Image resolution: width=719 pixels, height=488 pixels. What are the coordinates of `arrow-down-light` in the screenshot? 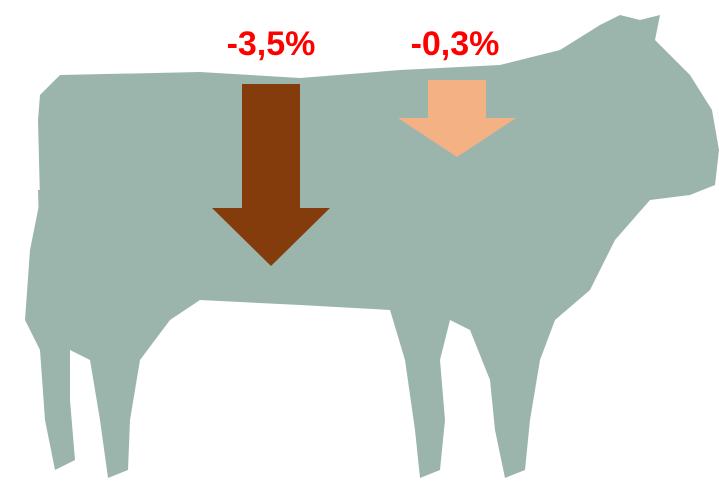 It's located at (457, 118).